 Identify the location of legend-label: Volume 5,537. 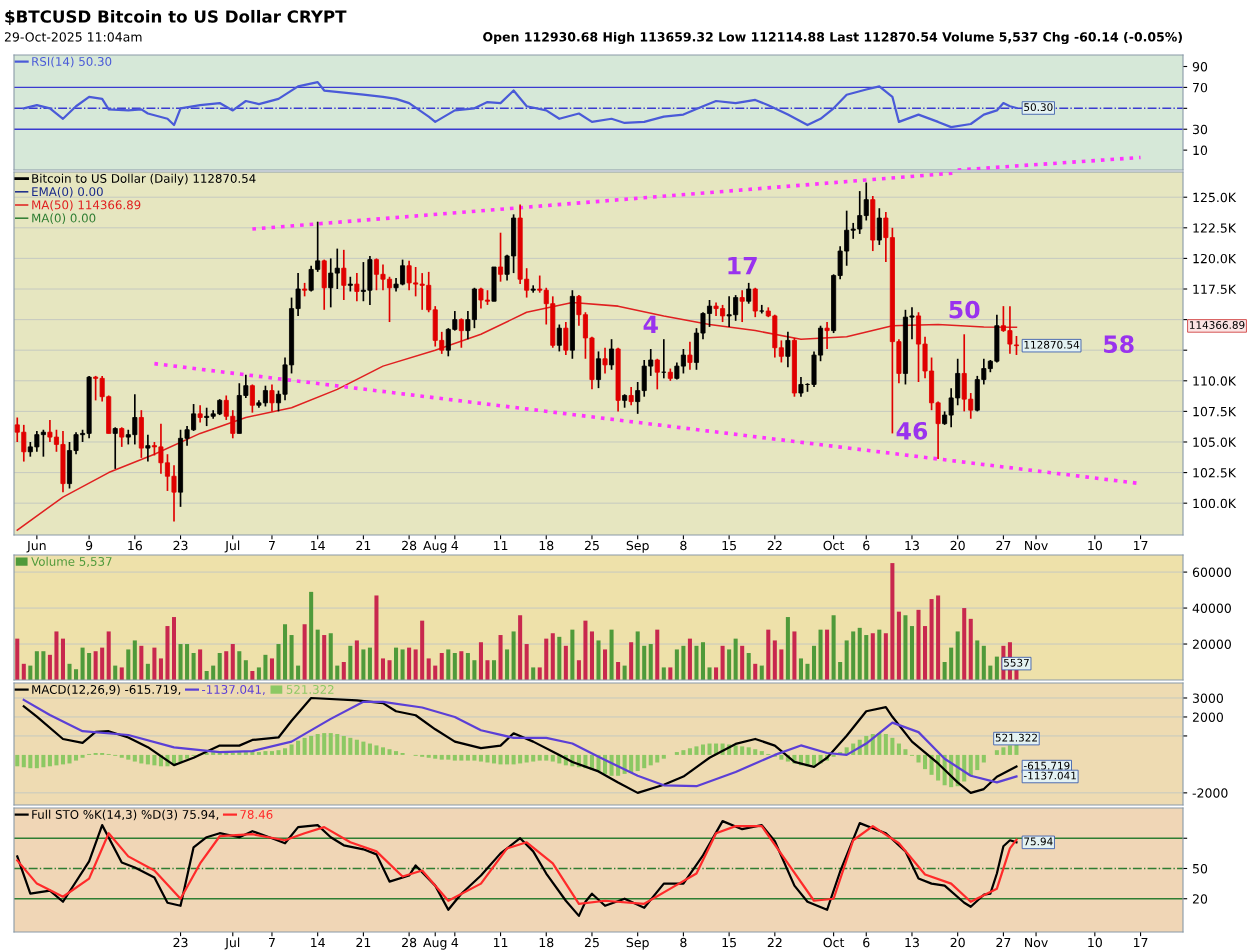
(71, 562).